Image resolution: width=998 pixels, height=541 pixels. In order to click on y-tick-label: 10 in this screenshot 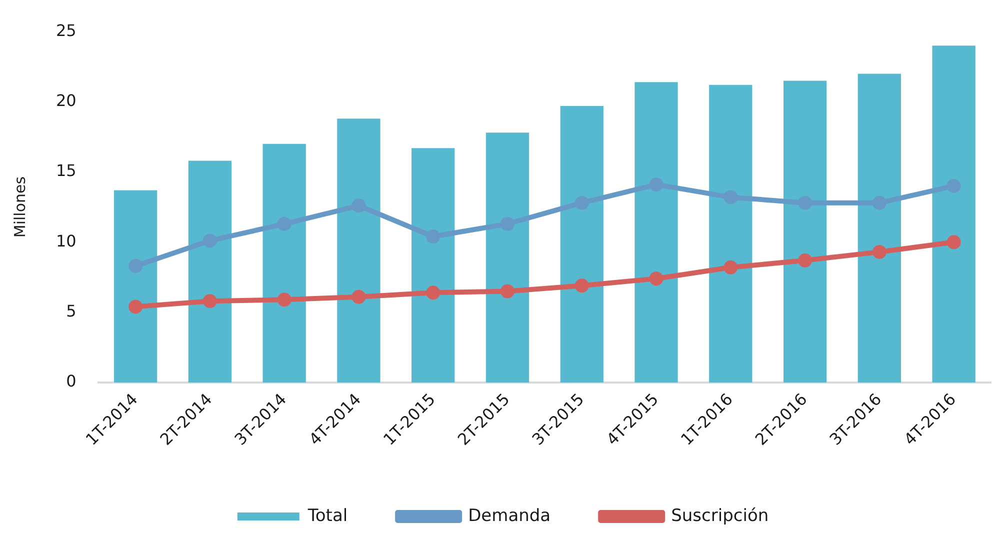, I will do `click(66, 240)`.